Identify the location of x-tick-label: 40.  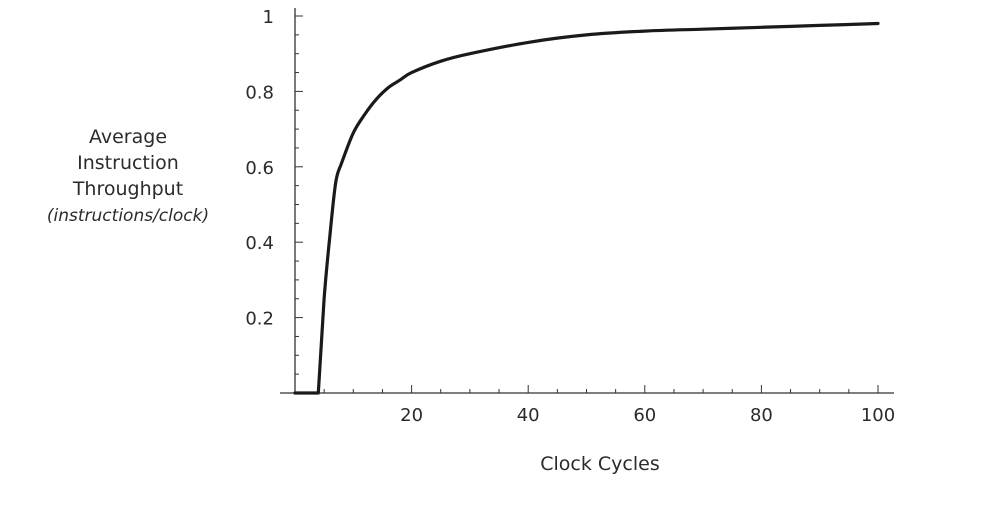
(528, 415).